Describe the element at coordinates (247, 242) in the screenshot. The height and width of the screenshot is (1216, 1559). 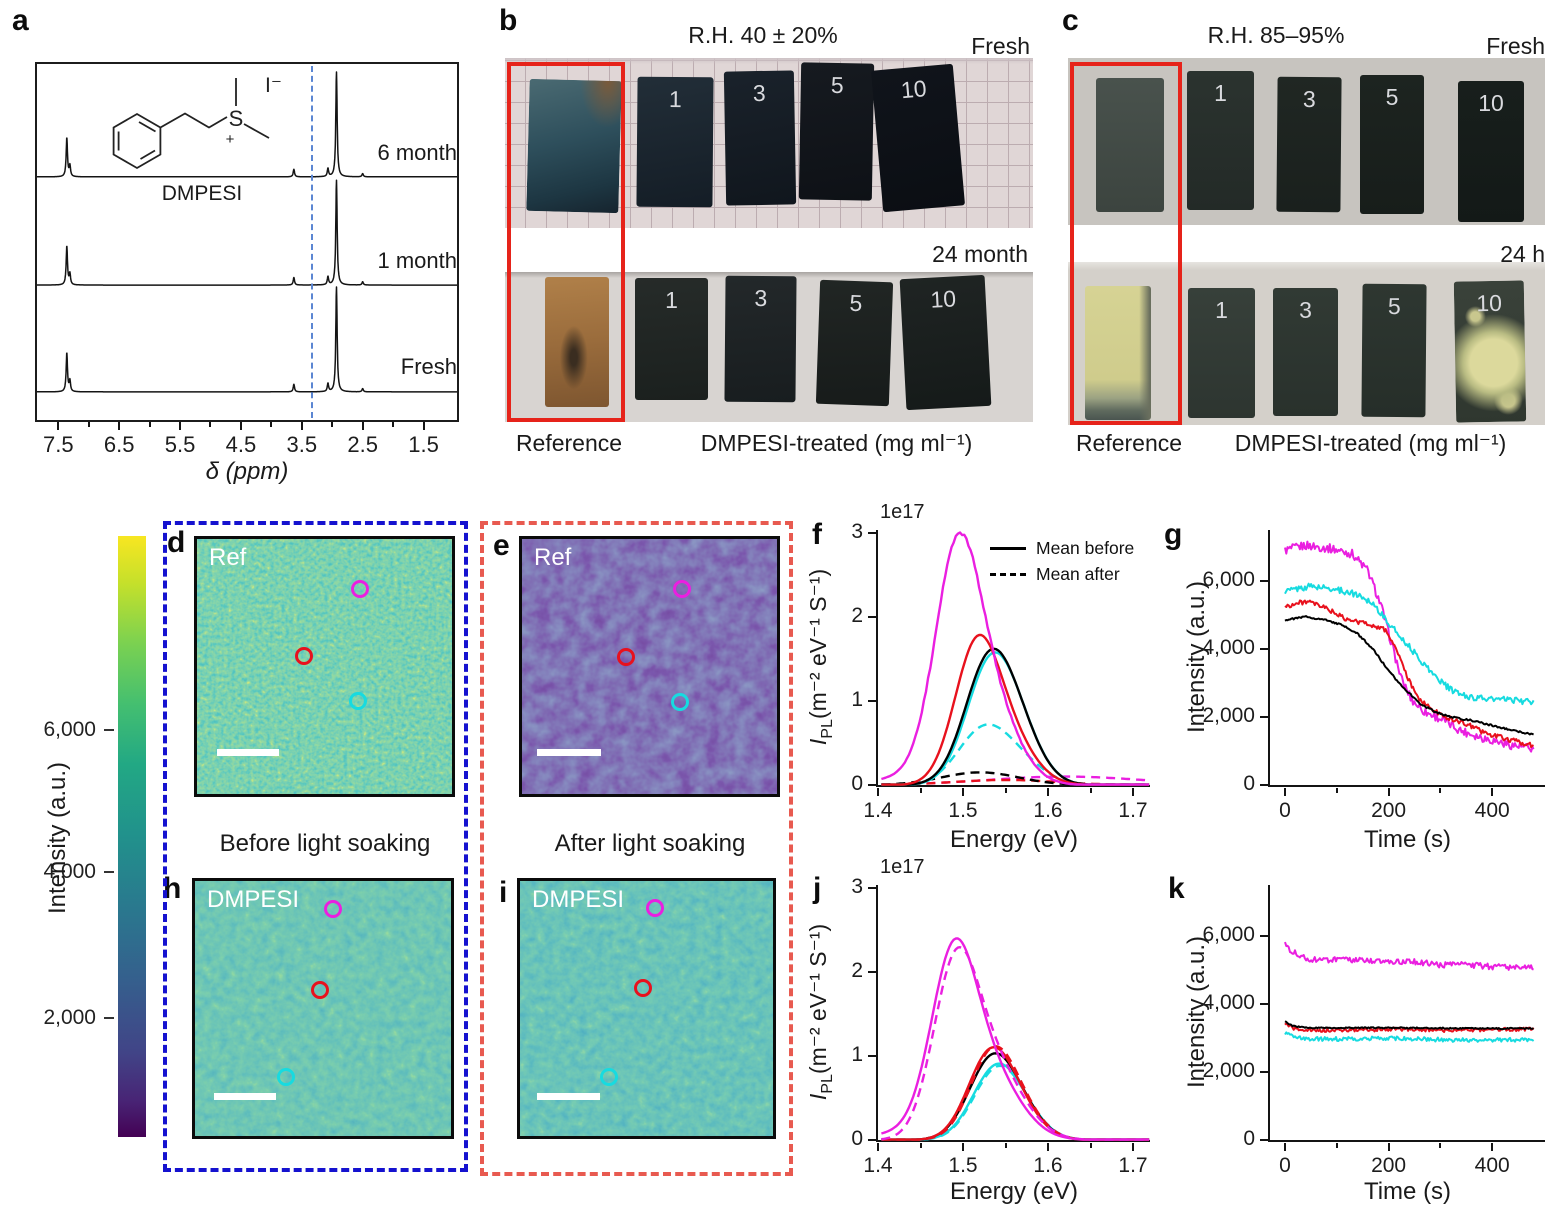
I see `nmr-plot-area: S + I⁻ DMPESI 6 month 1 month Fresh` at that location.